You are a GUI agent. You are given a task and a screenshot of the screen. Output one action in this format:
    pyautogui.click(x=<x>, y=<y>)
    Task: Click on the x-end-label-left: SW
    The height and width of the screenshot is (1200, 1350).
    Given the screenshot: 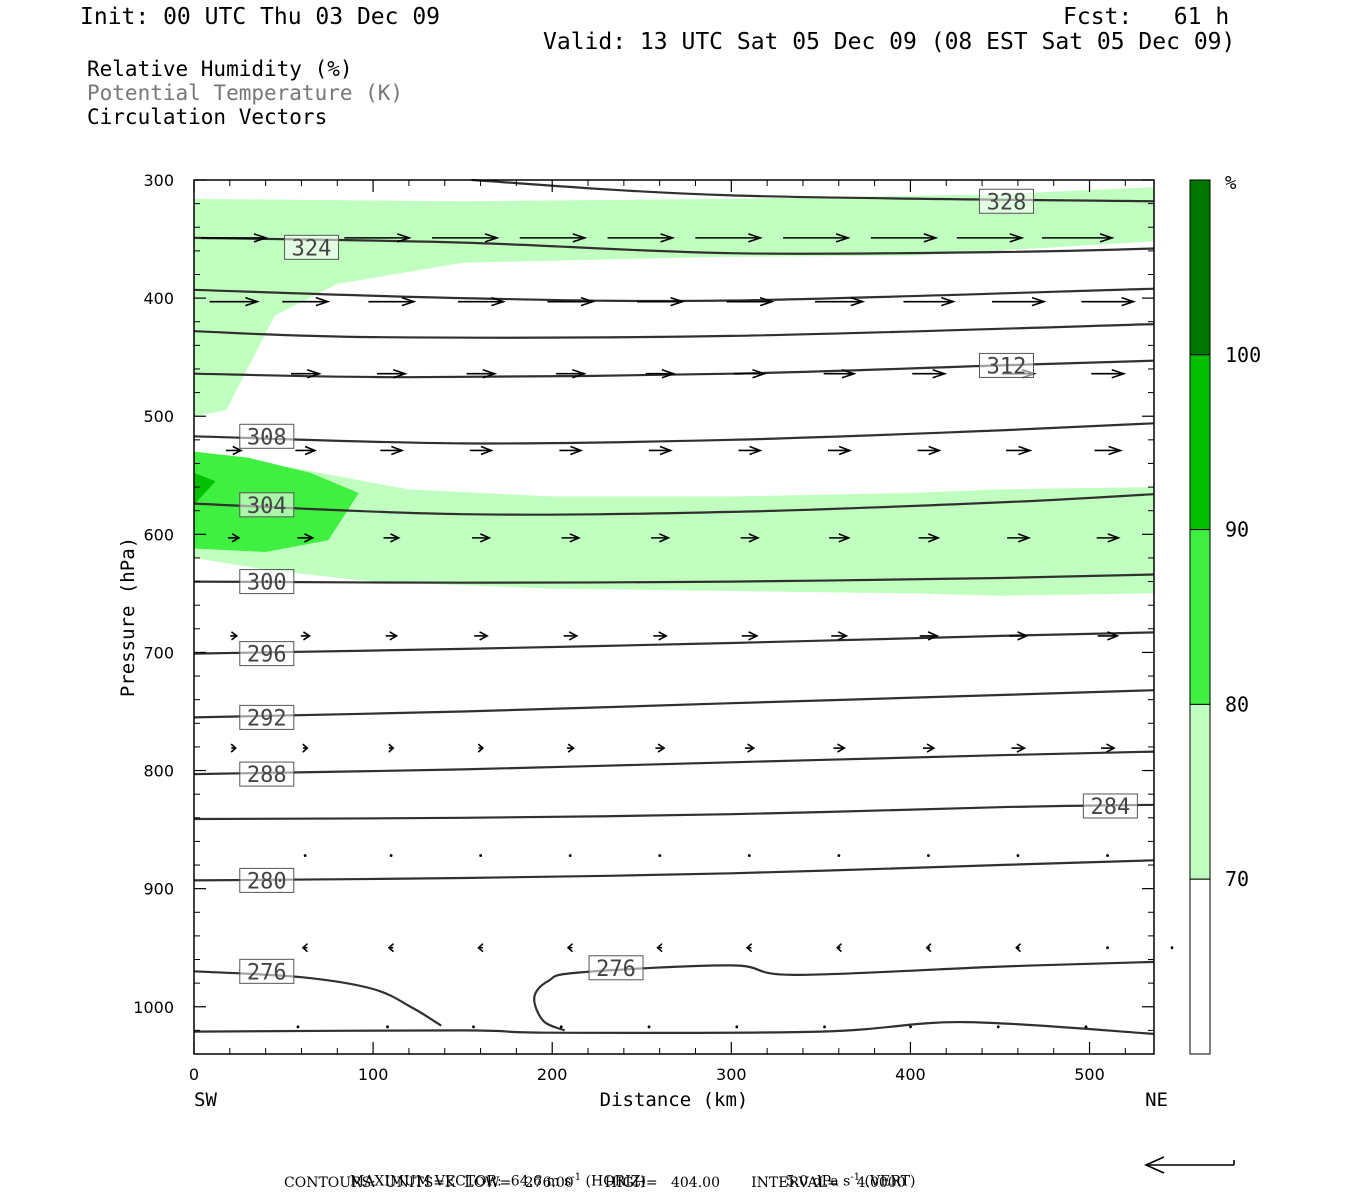 What is the action you would take?
    pyautogui.click(x=205, y=1100)
    